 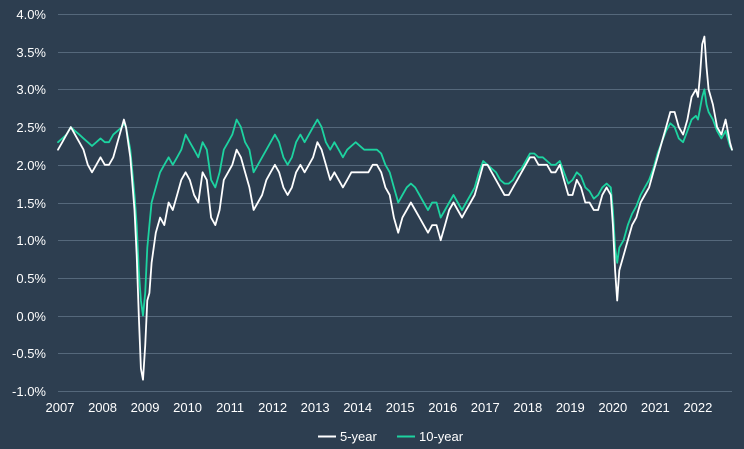 What do you see at coordinates (31, 89) in the screenshot?
I see `y-tick-label: 3.0%` at bounding box center [31, 89].